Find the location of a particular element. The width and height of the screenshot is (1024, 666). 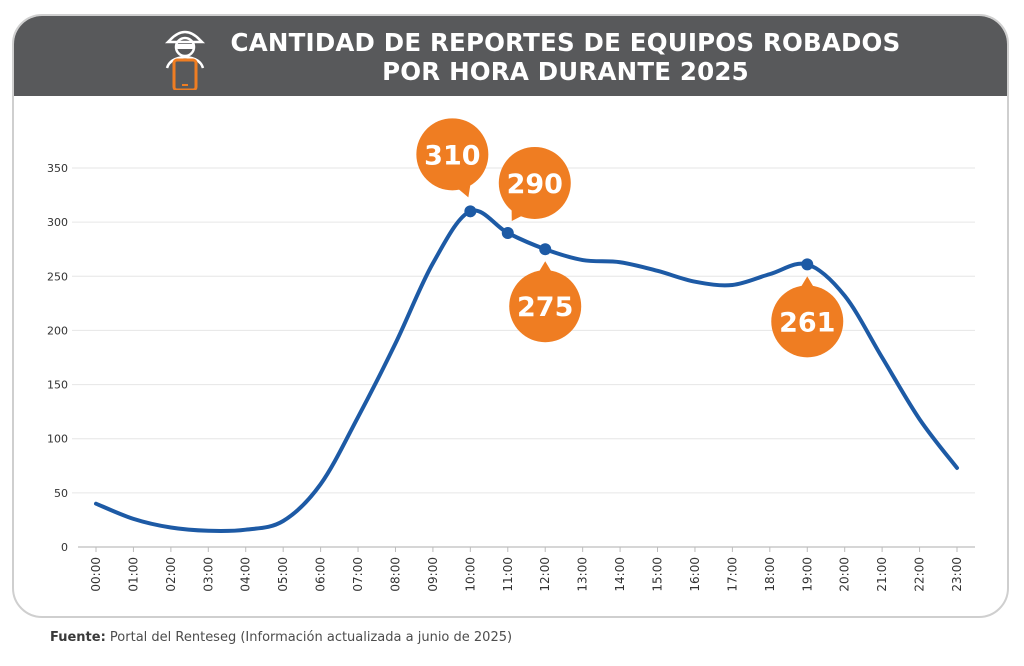

x-tick-label: 22:00 is located at coordinates (920, 574).